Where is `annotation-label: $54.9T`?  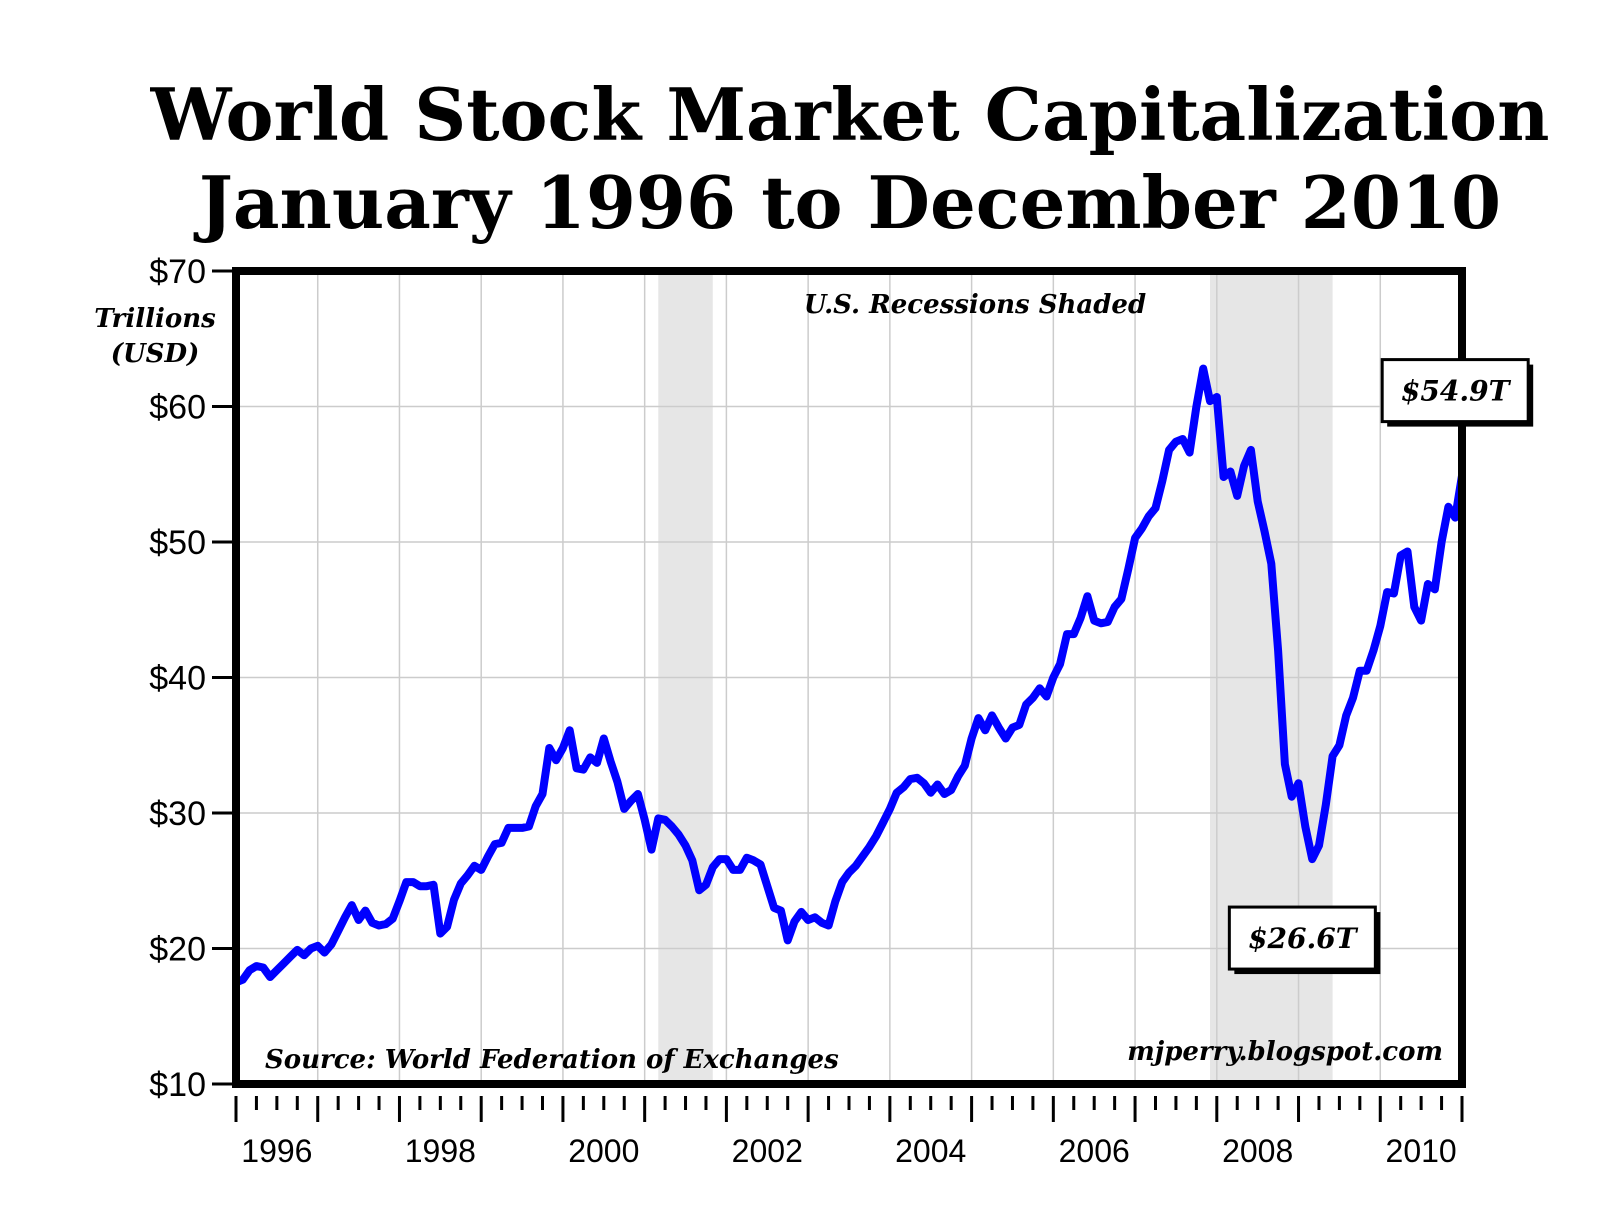 annotation-label: $54.9T is located at coordinates (1456, 391).